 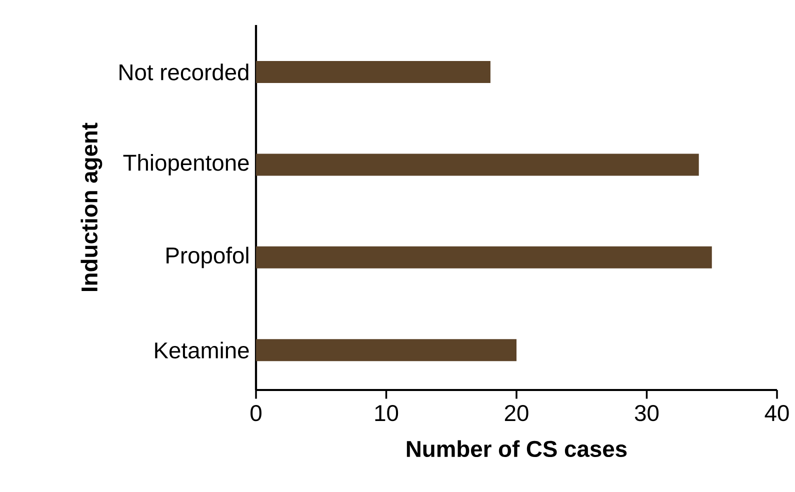 I want to click on x-tick-label: 0, so click(x=256, y=413).